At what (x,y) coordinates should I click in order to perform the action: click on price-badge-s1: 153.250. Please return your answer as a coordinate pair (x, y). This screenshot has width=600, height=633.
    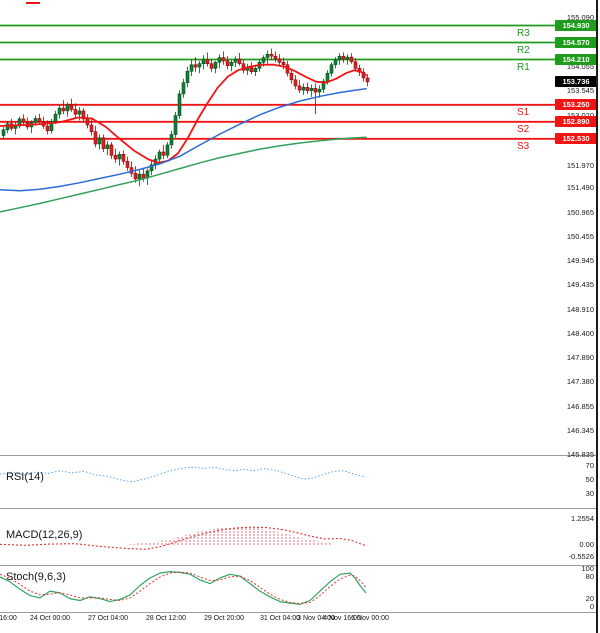
    Looking at the image, I should click on (575, 105).